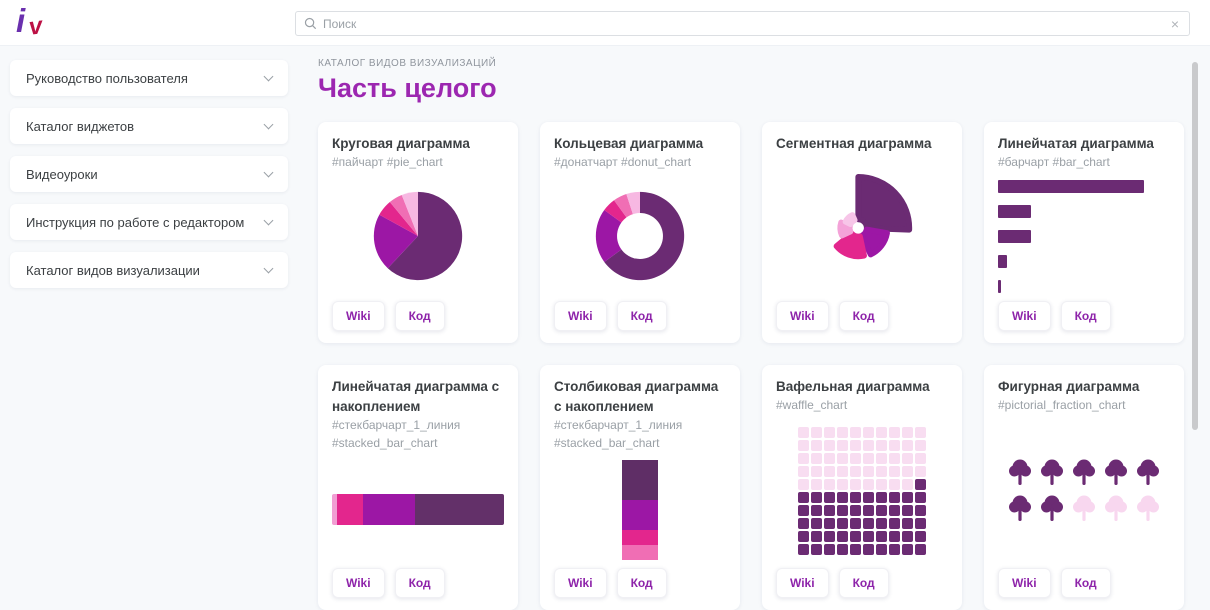  What do you see at coordinates (418, 510) in the screenshot?
I see `stacked-bar-horizontal` at bounding box center [418, 510].